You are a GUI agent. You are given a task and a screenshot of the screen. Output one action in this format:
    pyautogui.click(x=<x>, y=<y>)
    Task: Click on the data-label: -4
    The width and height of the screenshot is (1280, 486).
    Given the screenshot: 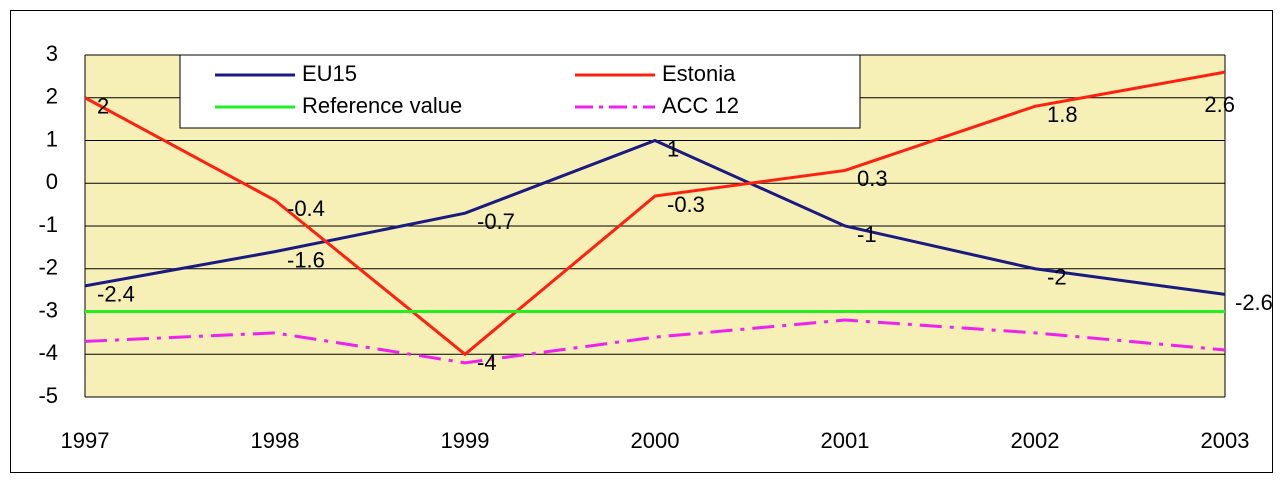 What is the action you would take?
    pyautogui.click(x=487, y=362)
    